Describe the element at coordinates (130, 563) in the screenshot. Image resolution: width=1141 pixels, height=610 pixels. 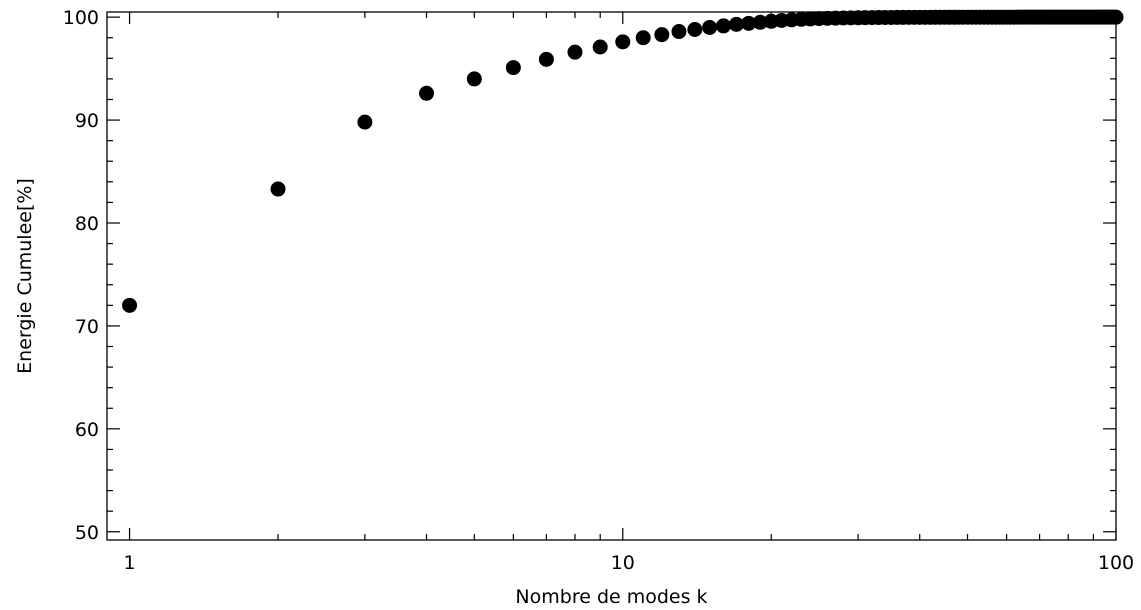
I see `x-tick-label: 1` at that location.